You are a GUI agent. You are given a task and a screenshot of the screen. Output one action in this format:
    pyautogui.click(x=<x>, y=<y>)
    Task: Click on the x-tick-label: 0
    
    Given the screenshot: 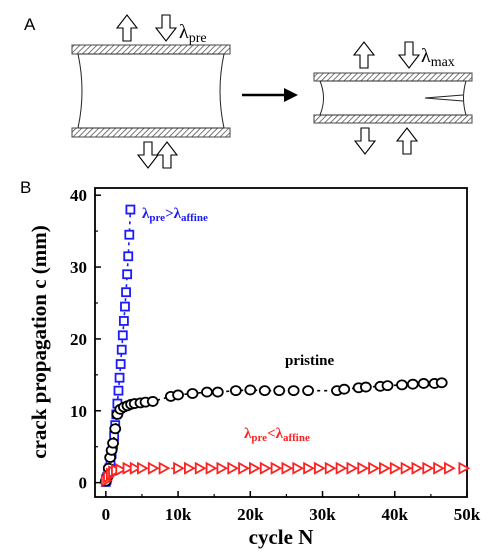 What is the action you would take?
    pyautogui.click(x=106, y=514)
    